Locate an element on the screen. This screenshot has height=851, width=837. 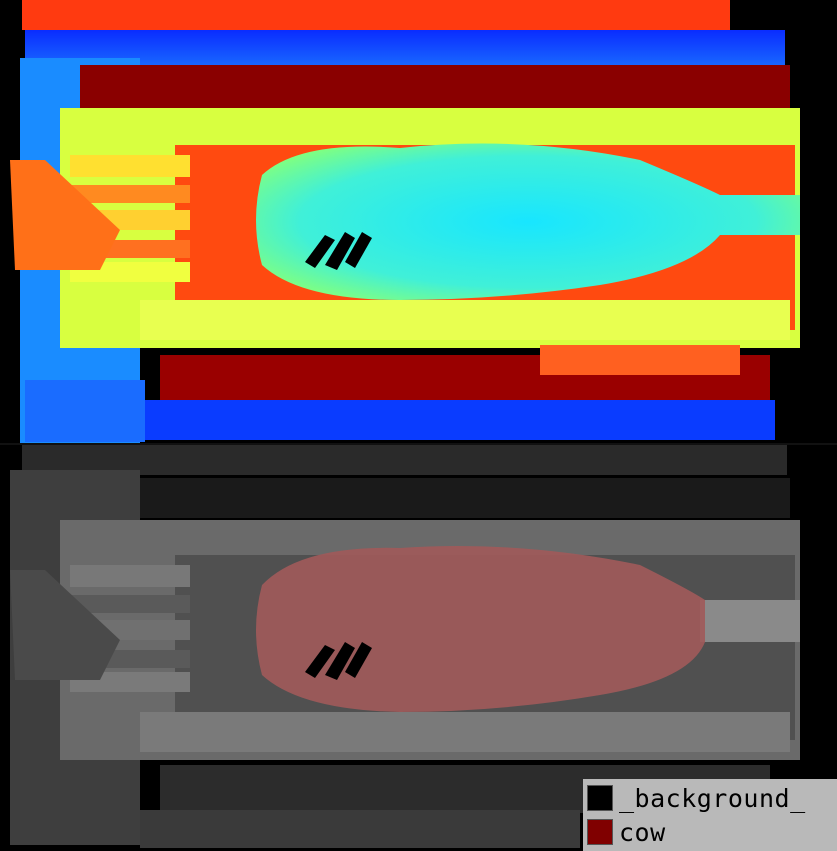
legend-label-background: _background_ is located at coordinates (712, 798).